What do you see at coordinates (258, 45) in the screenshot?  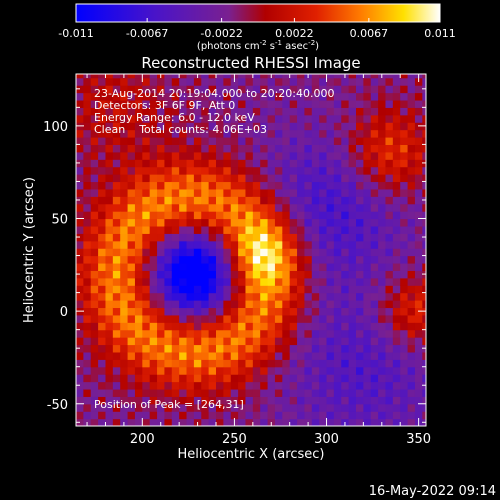 I see `colorbar-units: (photons cm-2 s-1 asec-2)` at bounding box center [258, 45].